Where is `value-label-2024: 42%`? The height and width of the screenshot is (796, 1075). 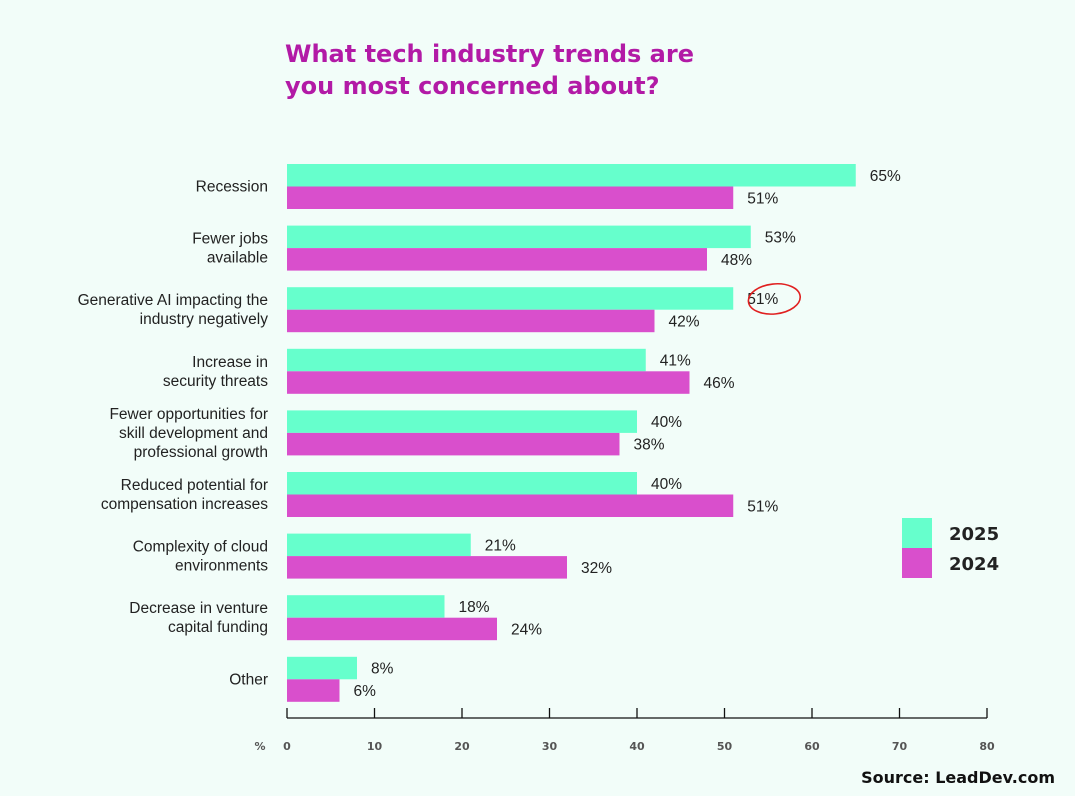 value-label-2024: 42% is located at coordinates (684, 321).